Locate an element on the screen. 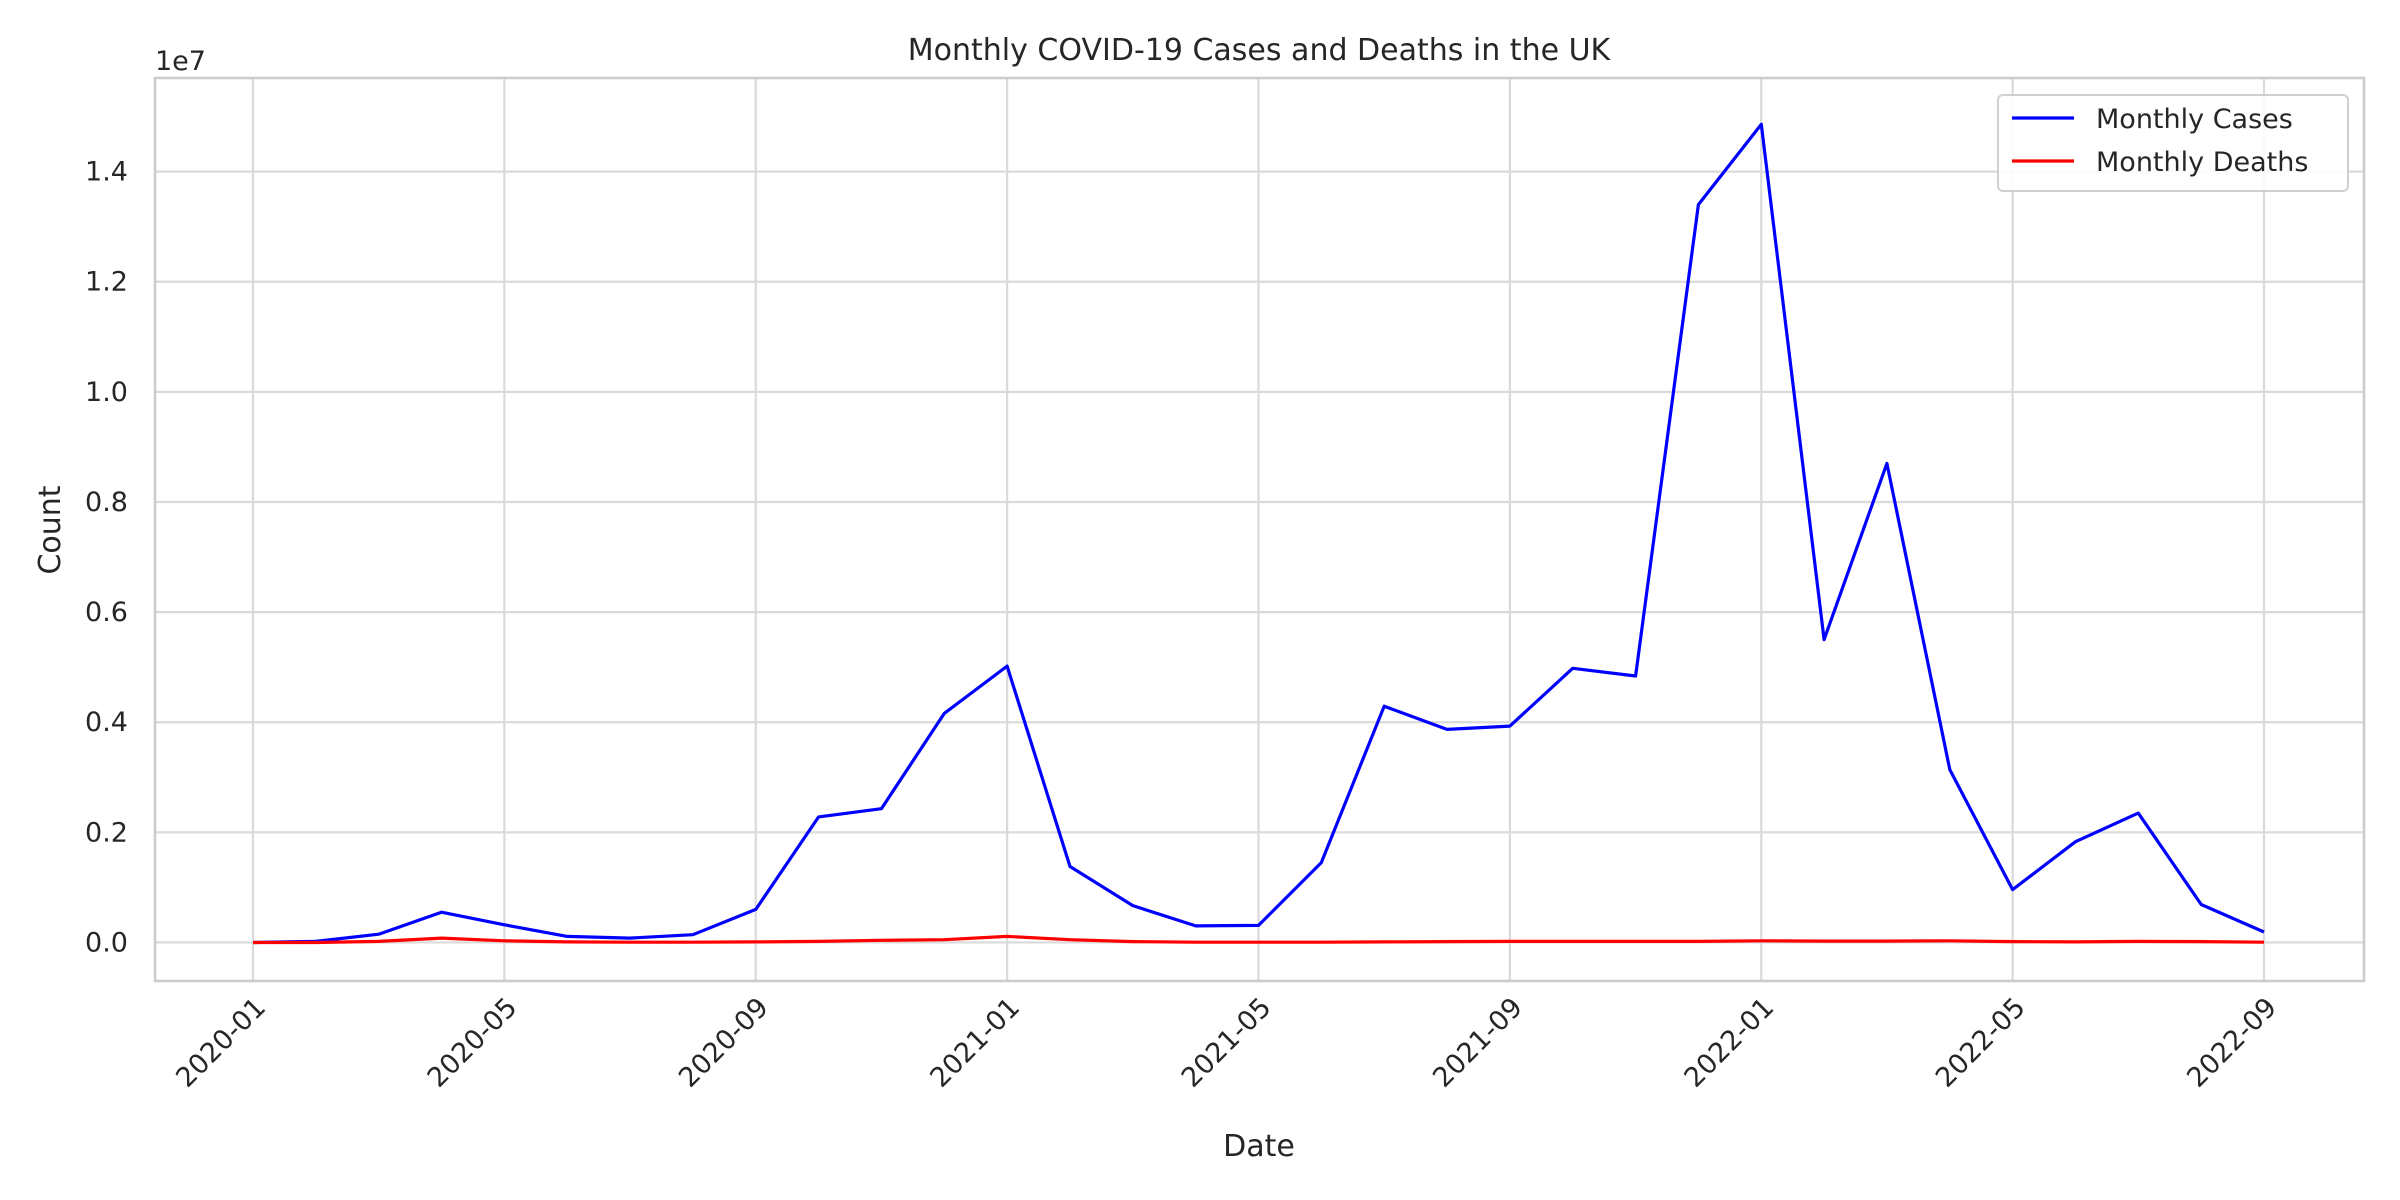 This screenshot has height=1200, width=2400. y-tick-label: 0.4 is located at coordinates (106, 722).